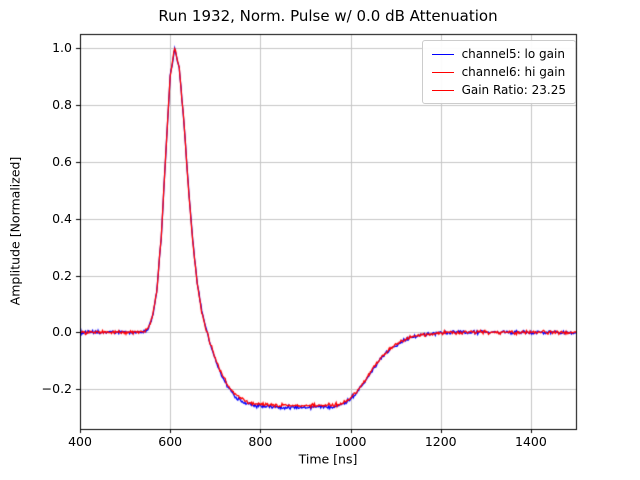  What do you see at coordinates (350, 441) in the screenshot?
I see `x-tick-label: 1000` at bounding box center [350, 441].